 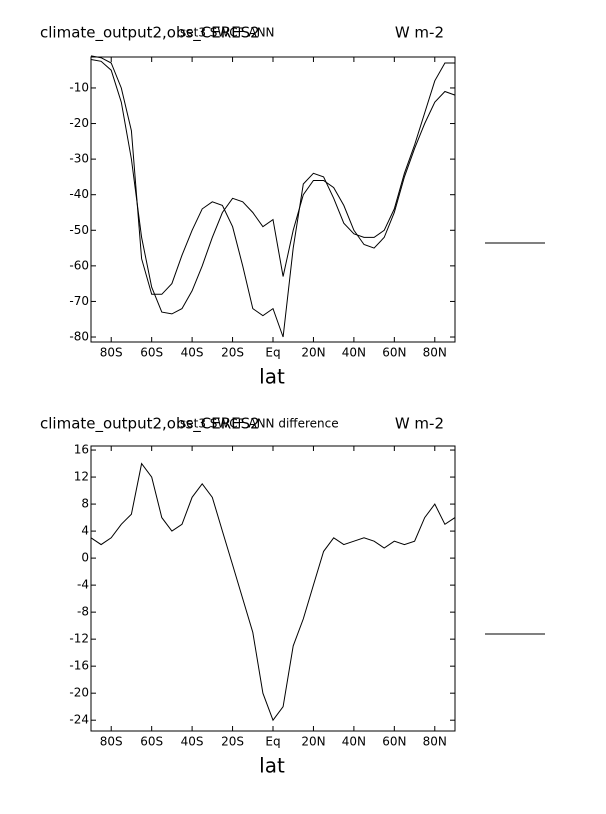 I want to click on y-tick-label: -8, so click(x=83, y=612).